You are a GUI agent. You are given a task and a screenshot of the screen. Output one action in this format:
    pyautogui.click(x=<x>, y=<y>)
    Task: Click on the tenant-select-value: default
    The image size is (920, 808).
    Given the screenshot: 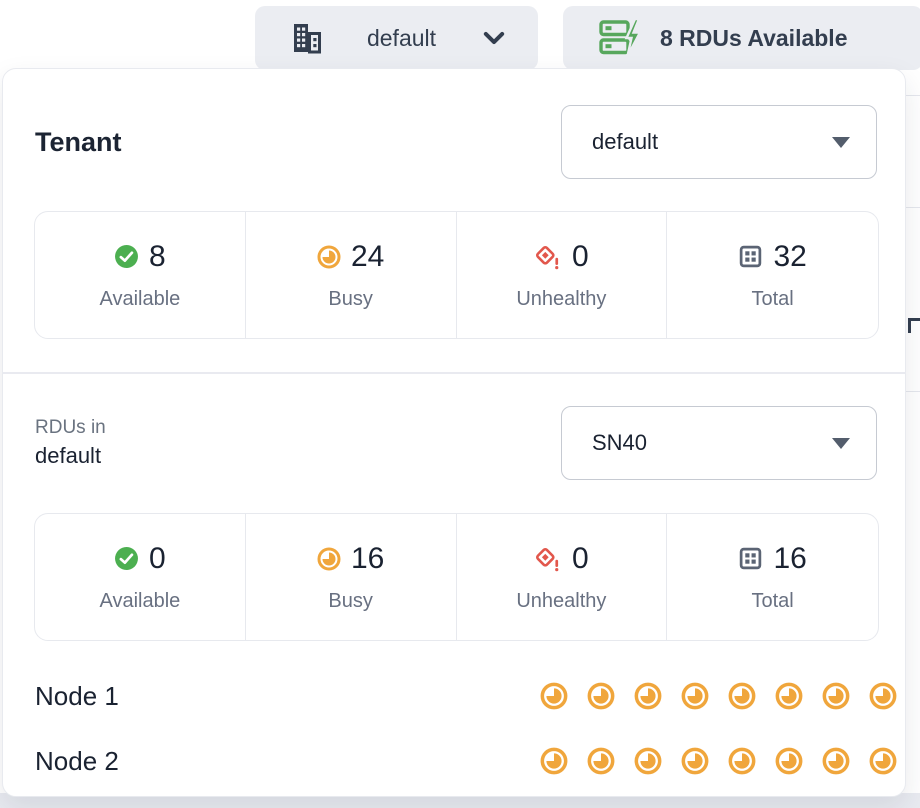 What is the action you would take?
    pyautogui.click(x=625, y=141)
    